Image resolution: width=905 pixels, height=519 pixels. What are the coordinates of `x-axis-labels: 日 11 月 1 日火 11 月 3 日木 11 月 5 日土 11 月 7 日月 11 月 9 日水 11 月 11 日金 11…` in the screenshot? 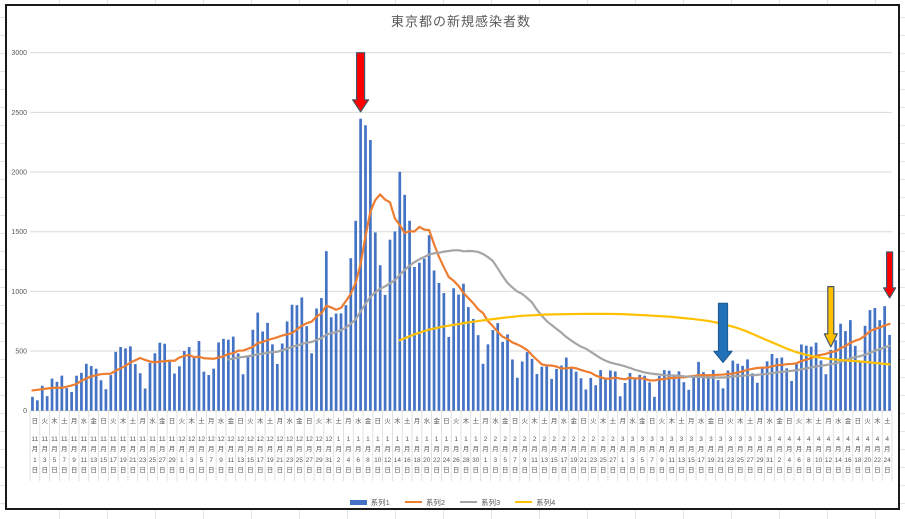 It's located at (461, 450).